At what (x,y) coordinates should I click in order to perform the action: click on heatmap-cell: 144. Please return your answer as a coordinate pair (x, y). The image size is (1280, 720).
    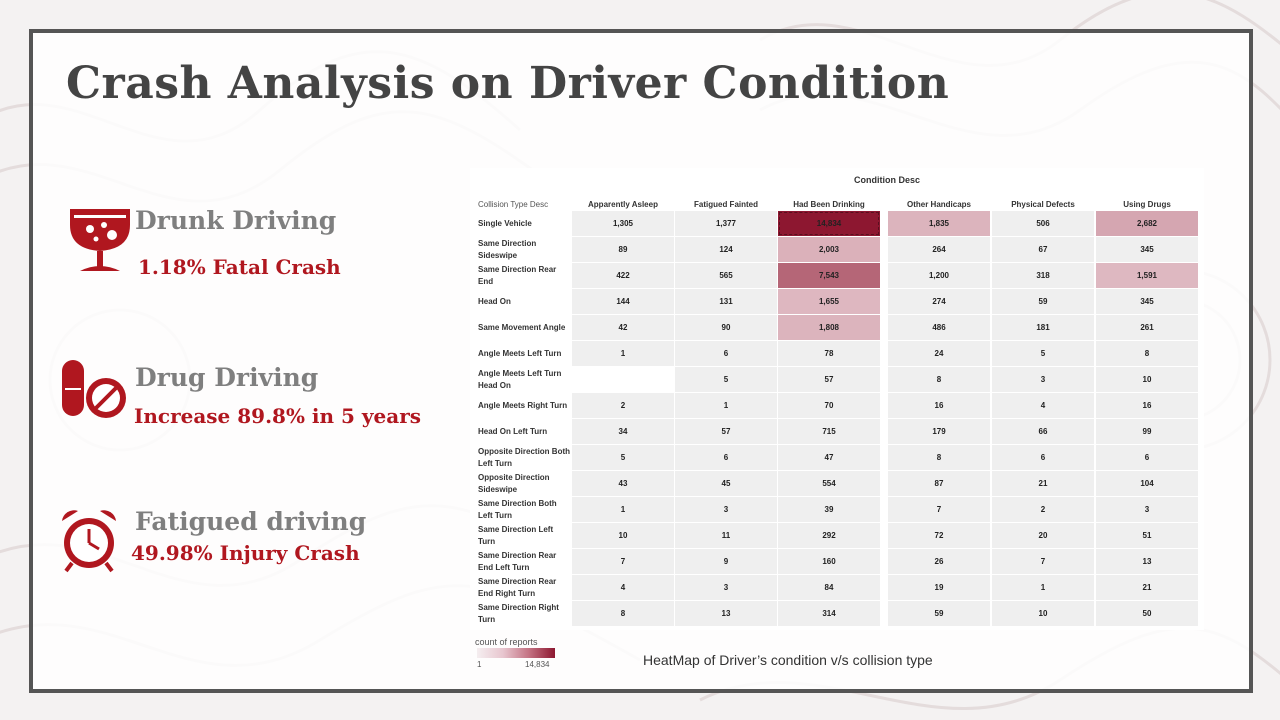
    Looking at the image, I should click on (623, 301).